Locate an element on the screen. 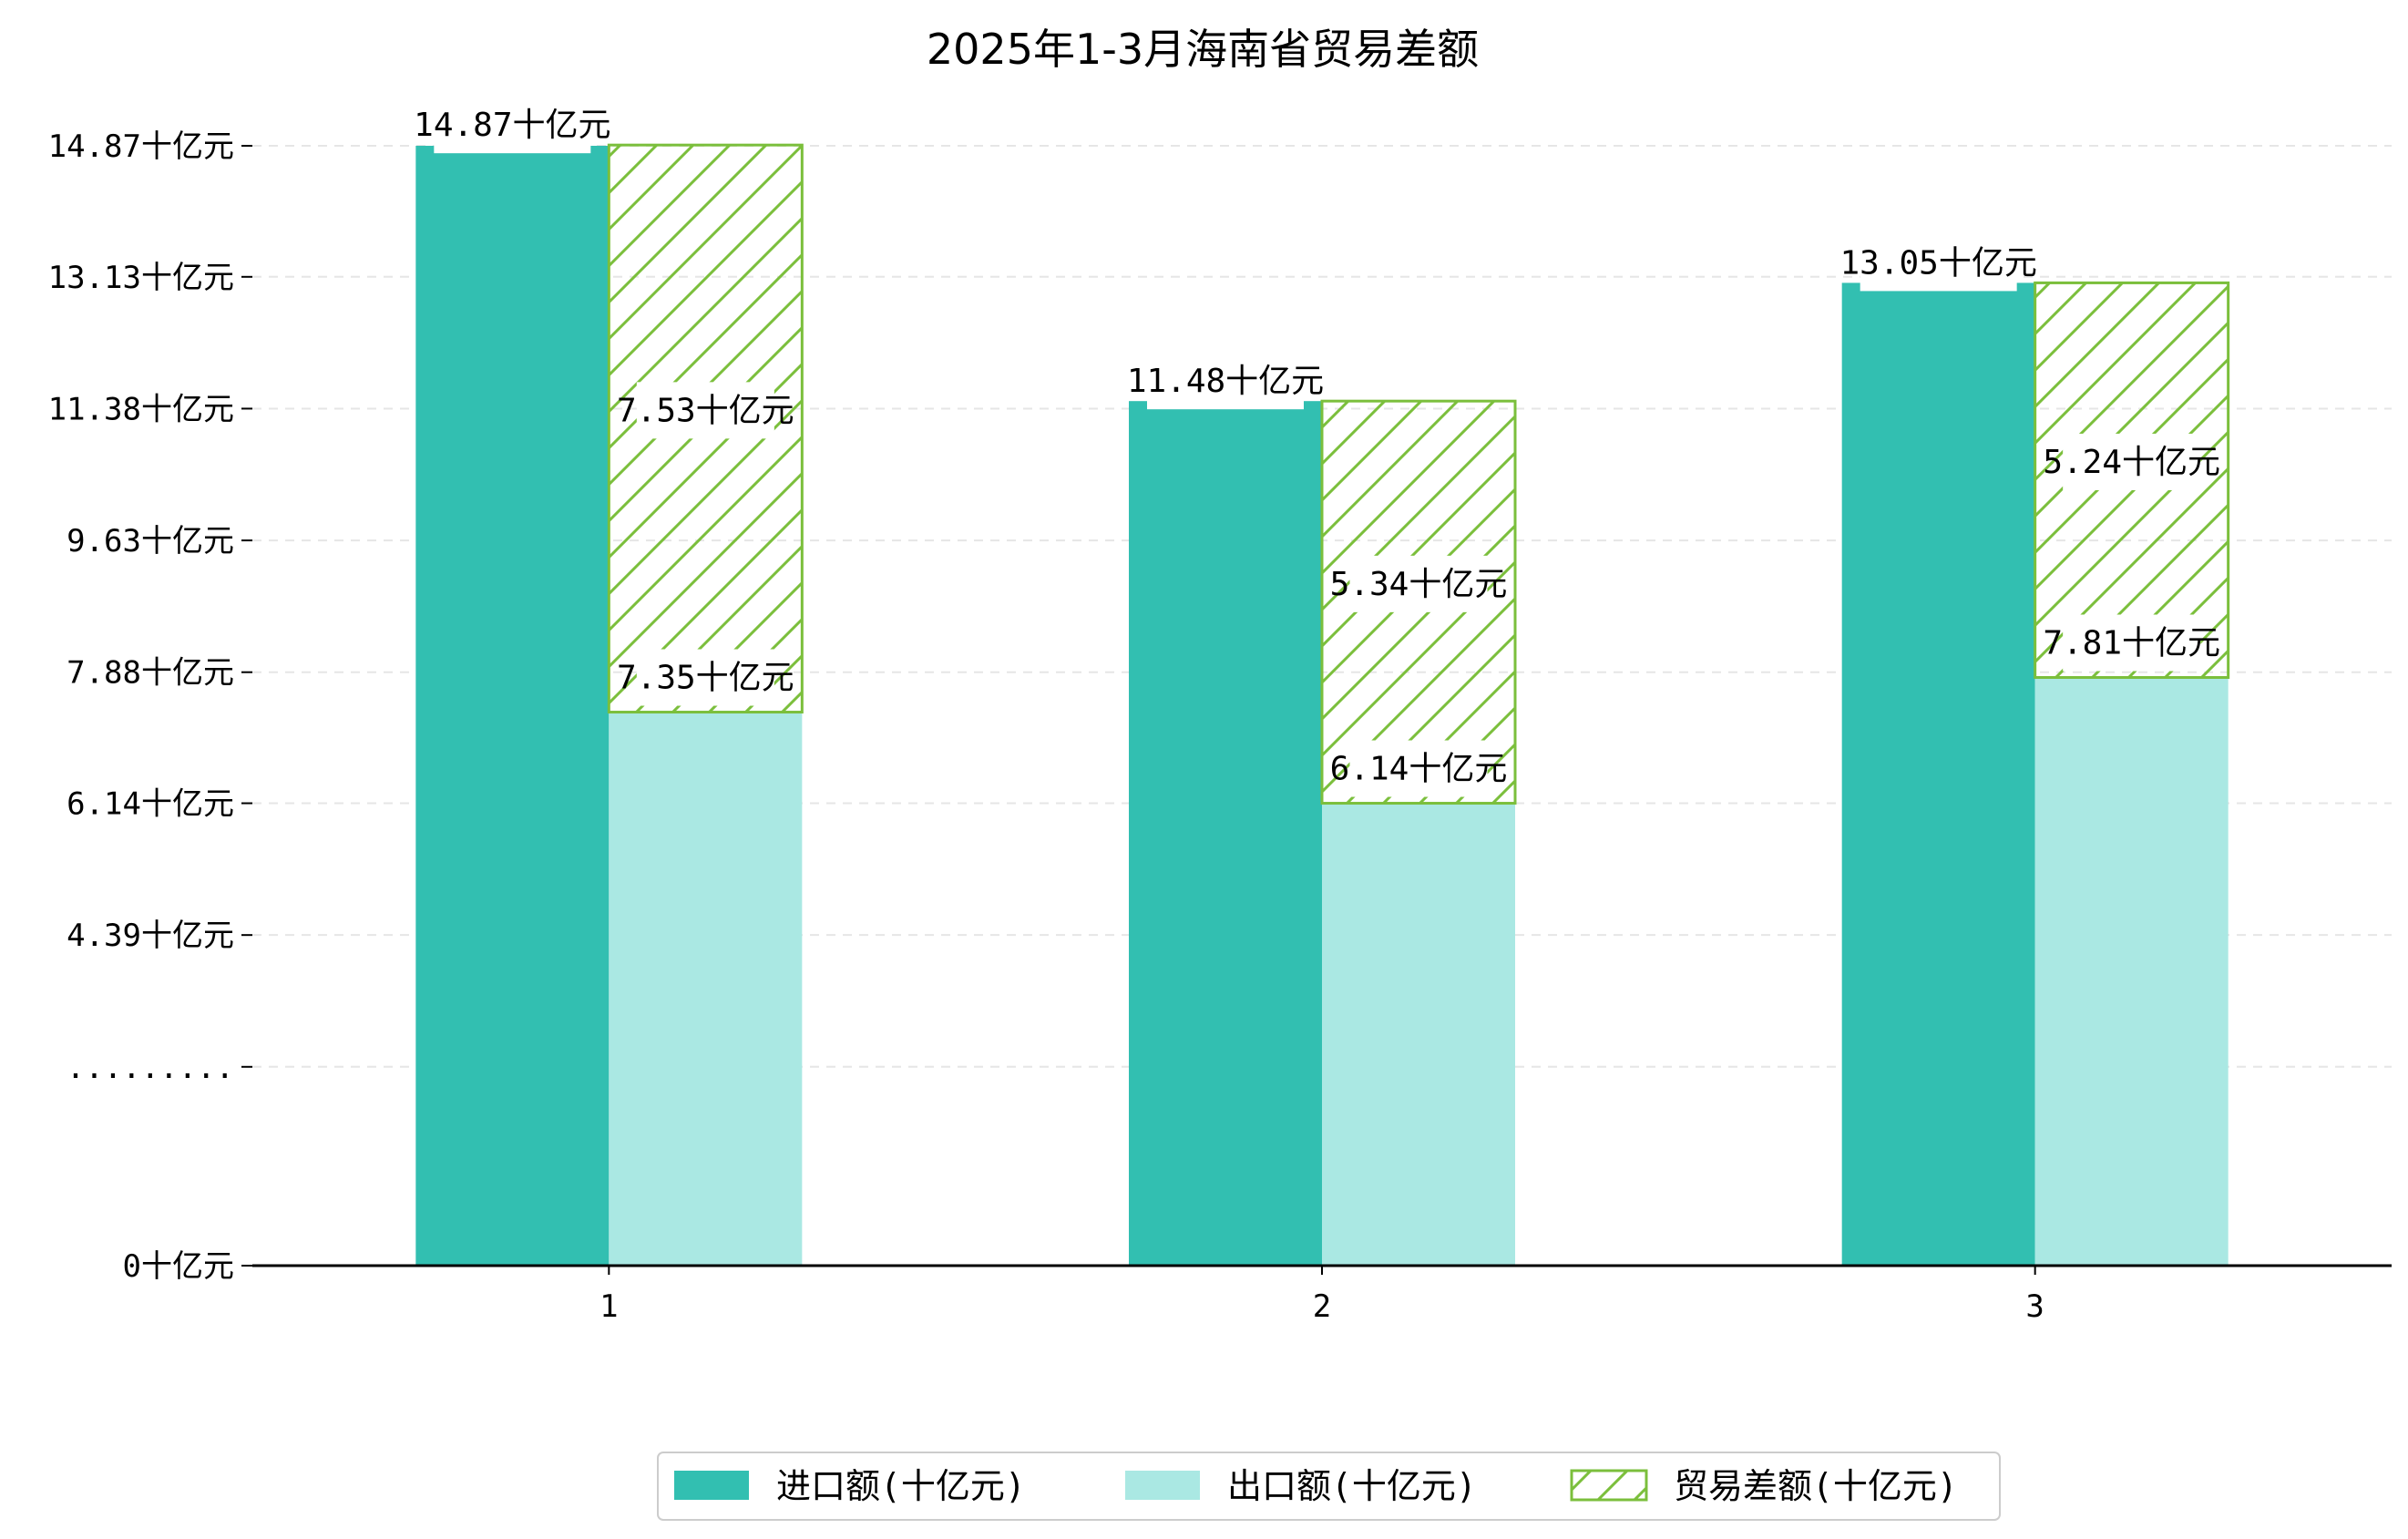  export-value-label: 7.81十亿元 is located at coordinates (2131, 644).